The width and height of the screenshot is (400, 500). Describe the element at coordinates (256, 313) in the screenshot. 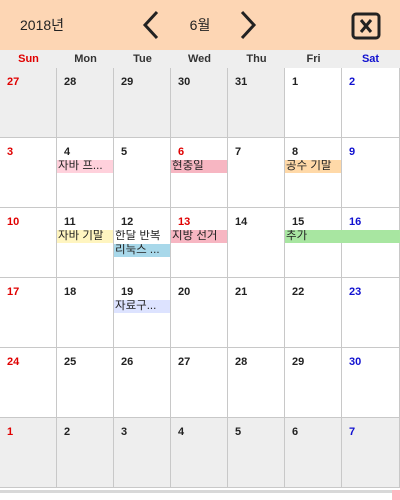

I see `day-cell: 21` at that location.